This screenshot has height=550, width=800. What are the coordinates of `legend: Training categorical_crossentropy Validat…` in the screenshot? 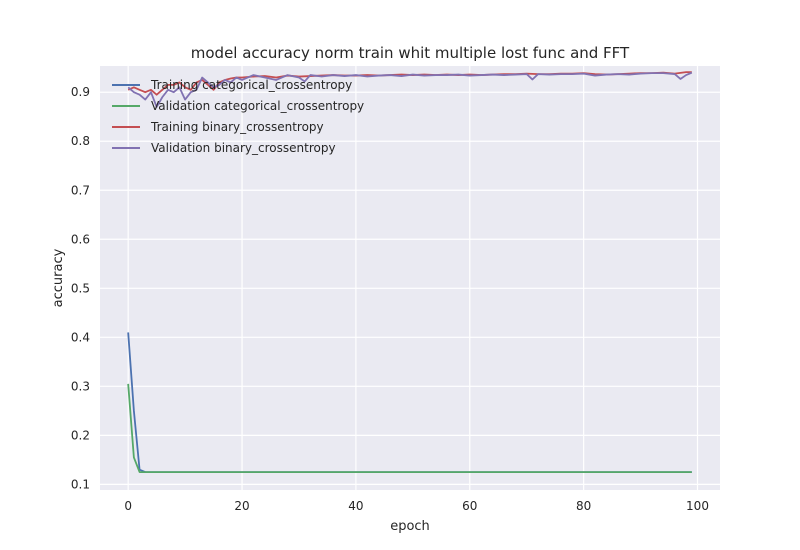 It's located at (238, 116).